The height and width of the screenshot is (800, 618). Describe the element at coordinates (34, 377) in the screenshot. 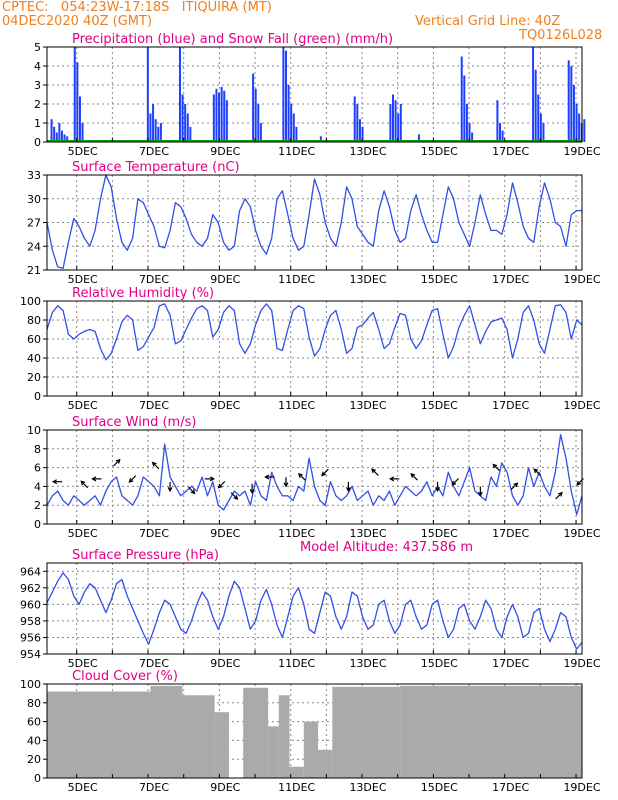

I see `y-tick-label: 20` at that location.